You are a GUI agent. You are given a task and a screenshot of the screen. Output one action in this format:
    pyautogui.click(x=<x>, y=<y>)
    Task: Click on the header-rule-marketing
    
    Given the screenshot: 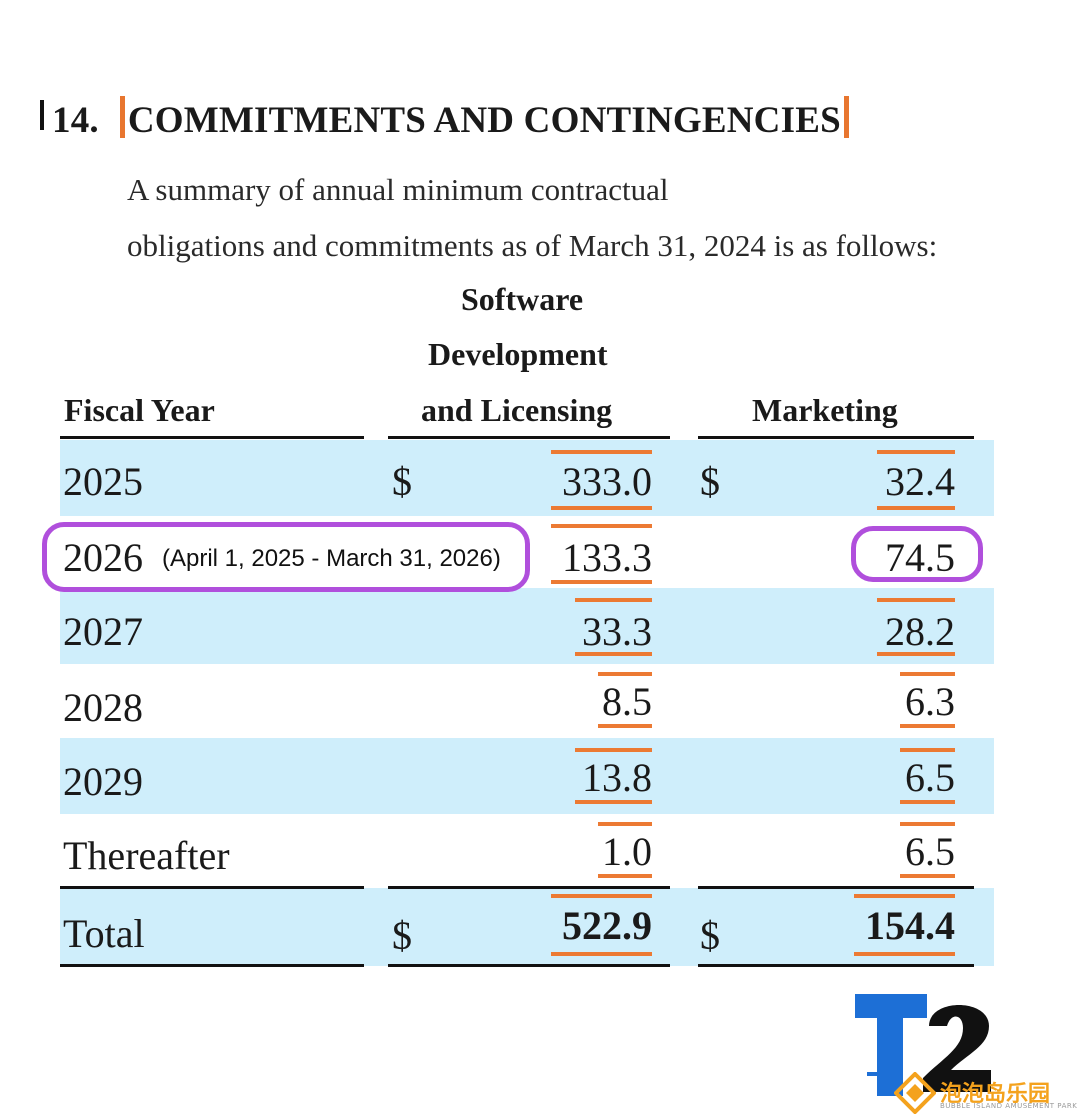 What is the action you would take?
    pyautogui.click(x=836, y=437)
    